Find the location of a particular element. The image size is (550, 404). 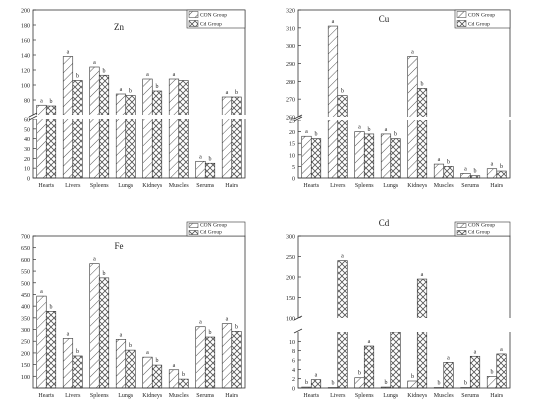

bar-cd-hearts is located at coordinates (51, 142).